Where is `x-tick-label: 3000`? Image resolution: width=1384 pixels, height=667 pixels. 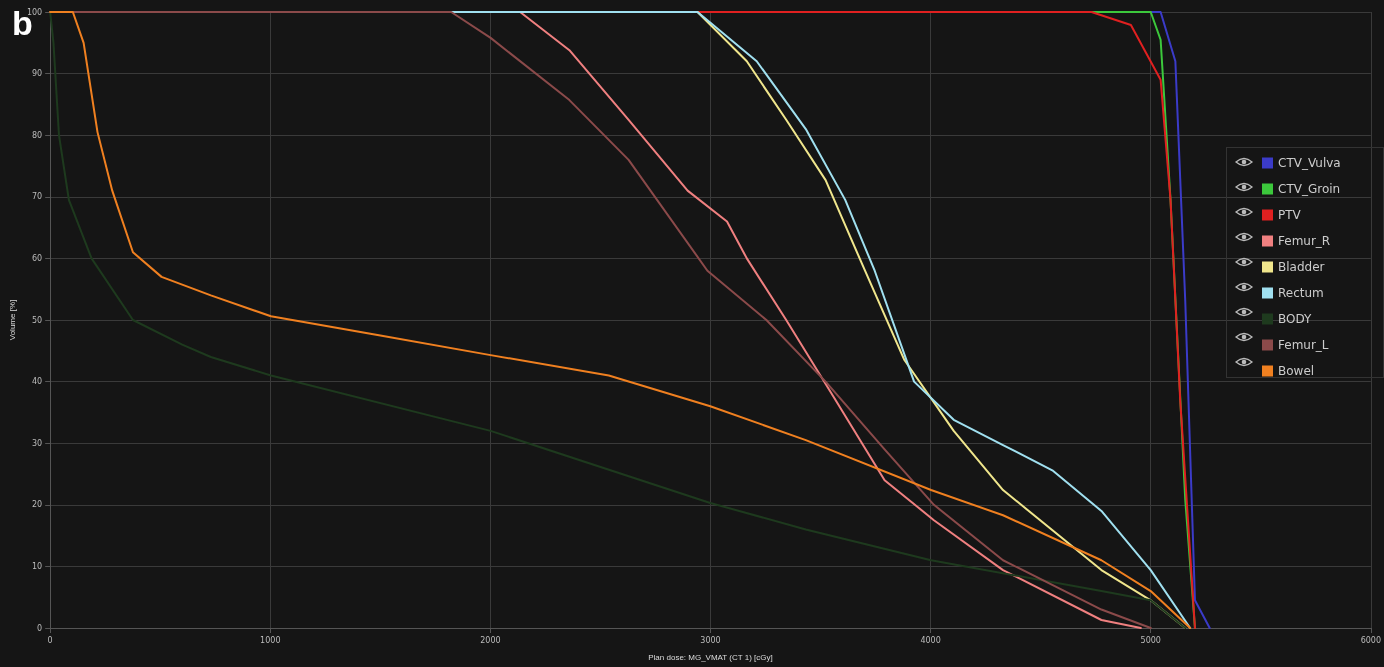 x-tick-label: 3000 is located at coordinates (710, 640).